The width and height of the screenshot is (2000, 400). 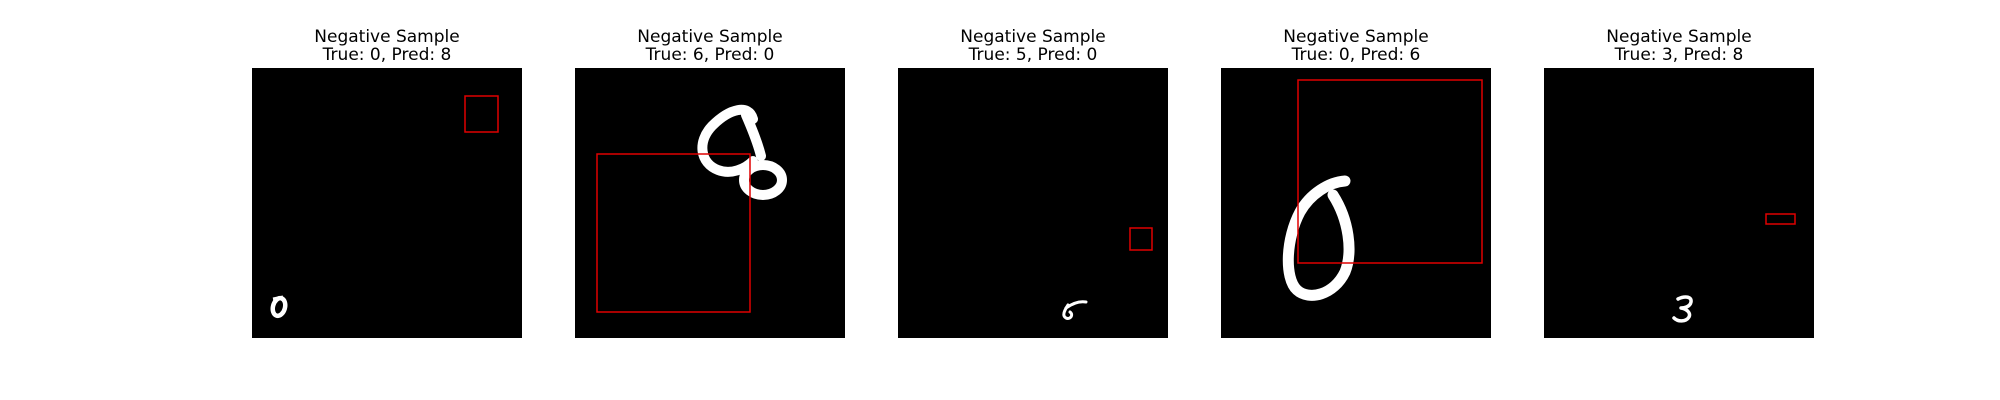 I want to click on sample-panel-3: Negative Sample True: 5, Pred: 0, so click(x=1033, y=170).